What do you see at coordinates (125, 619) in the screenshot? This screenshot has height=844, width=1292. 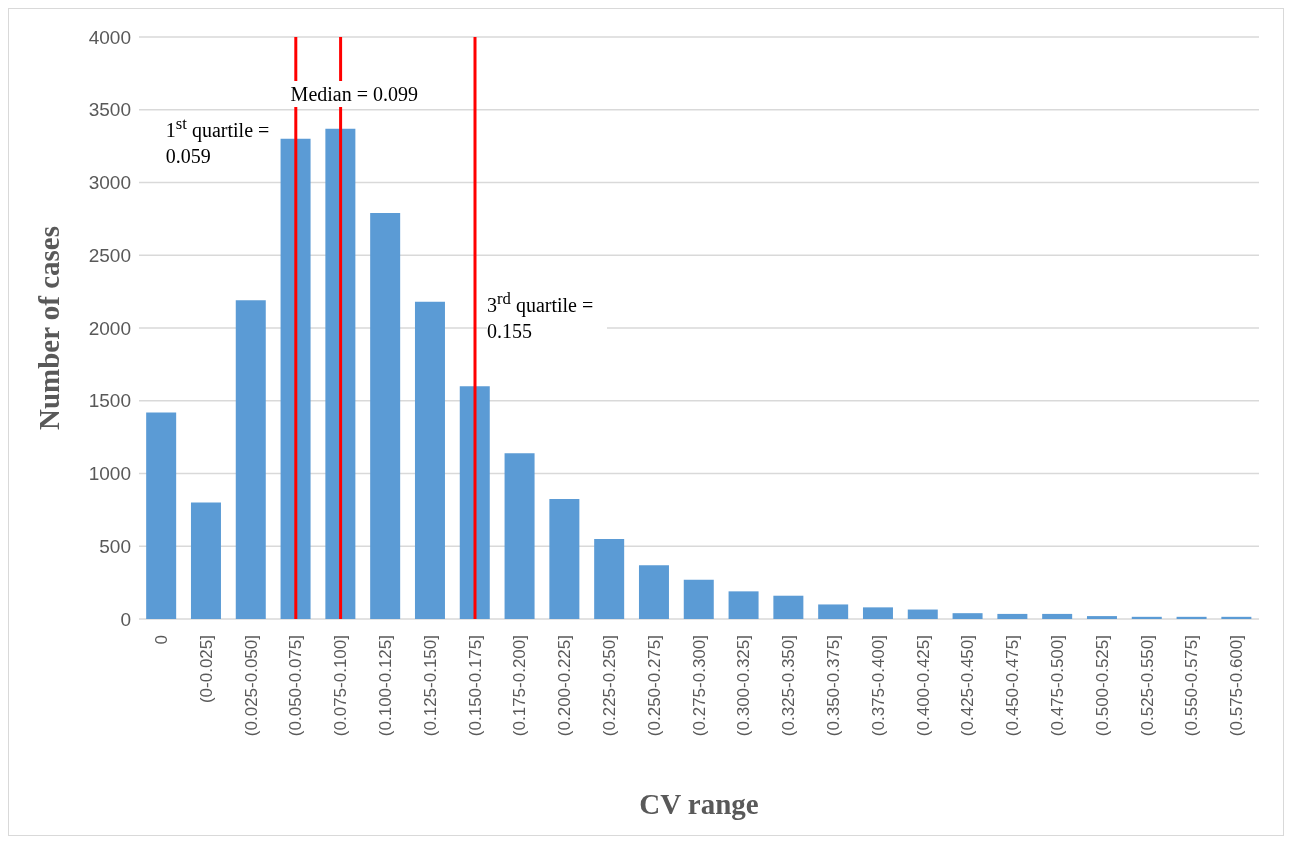 I see `y-tick-label: 0` at bounding box center [125, 619].